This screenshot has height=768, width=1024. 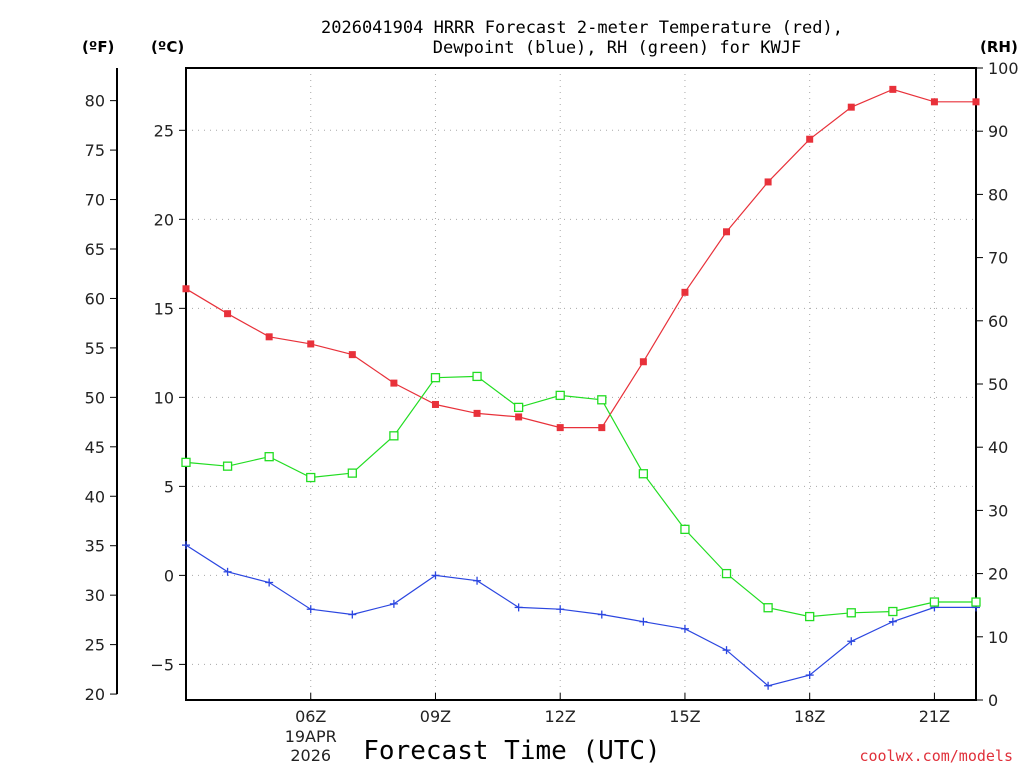 What do you see at coordinates (435, 716) in the screenshot?
I see `x-tick-label: 09Z` at bounding box center [435, 716].